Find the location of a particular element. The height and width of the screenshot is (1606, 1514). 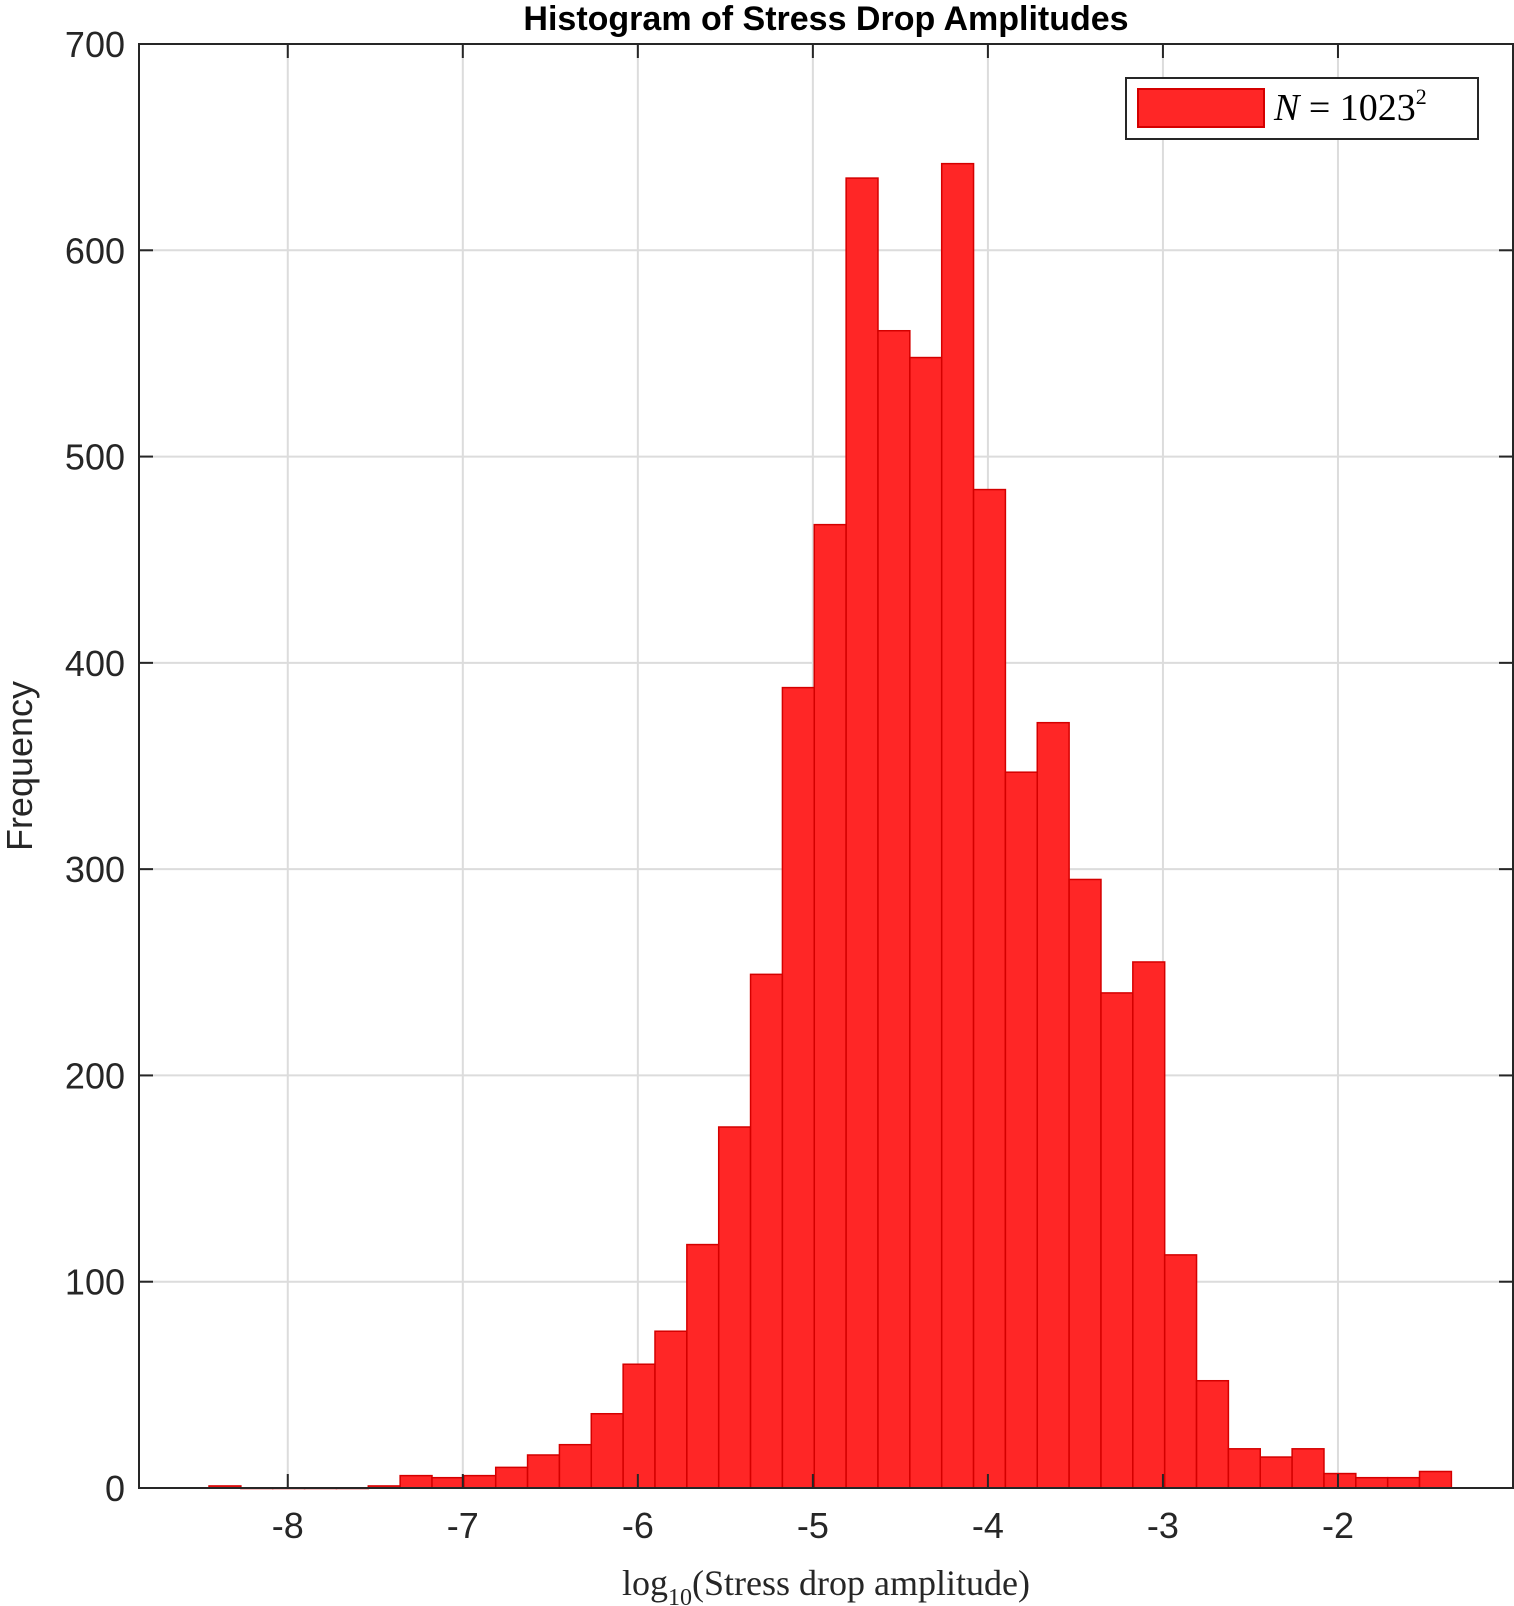

chart-title: Histogram of Stress Drop Amplitudes is located at coordinates (825, 19).